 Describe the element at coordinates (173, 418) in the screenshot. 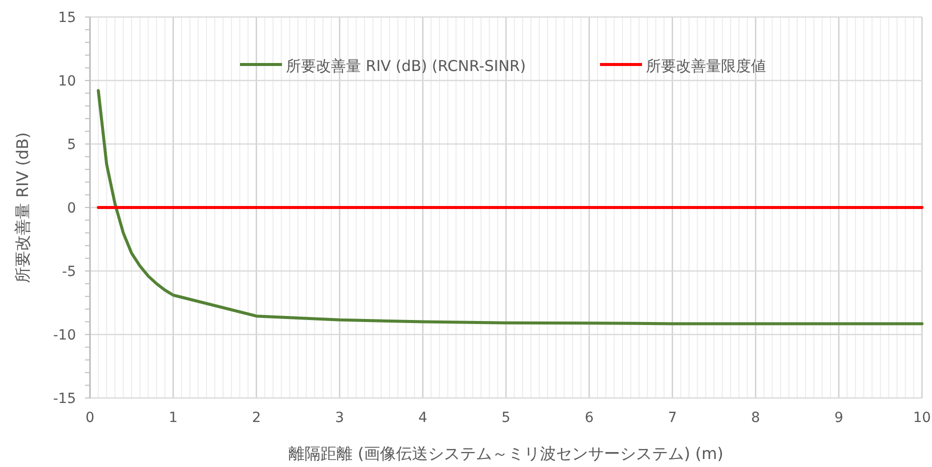

I see `x-tick-label: 1` at that location.